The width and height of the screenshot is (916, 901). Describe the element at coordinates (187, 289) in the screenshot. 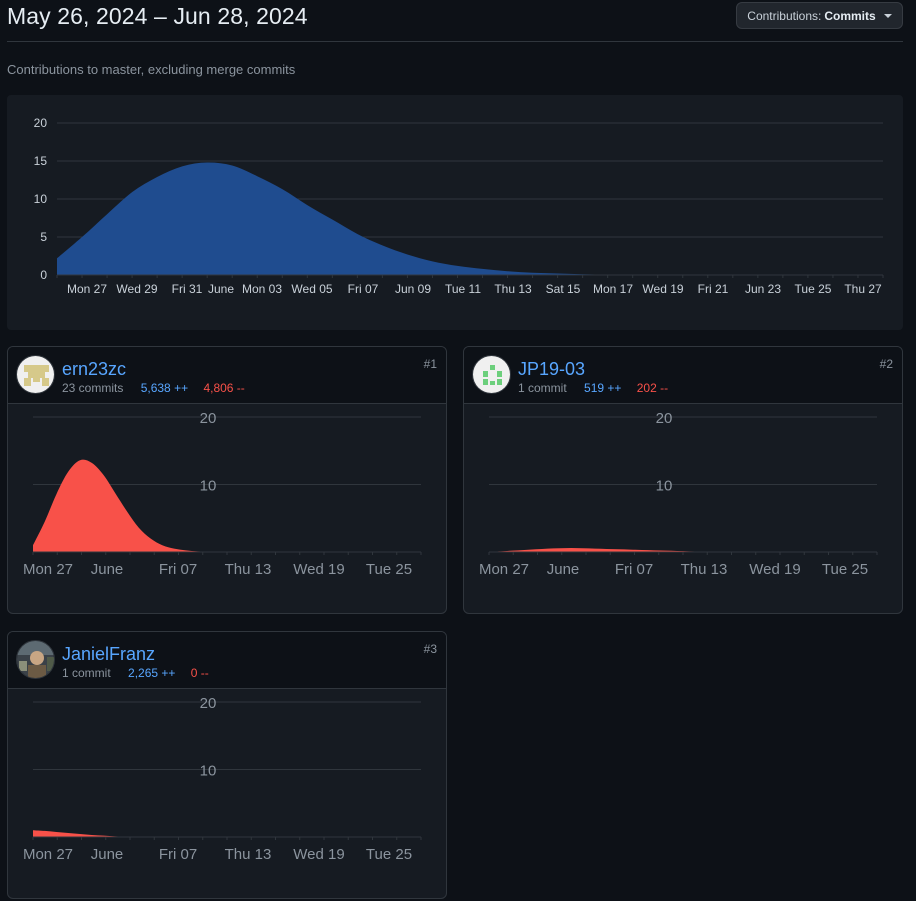

I see `x-tick-label: Fri 31` at that location.